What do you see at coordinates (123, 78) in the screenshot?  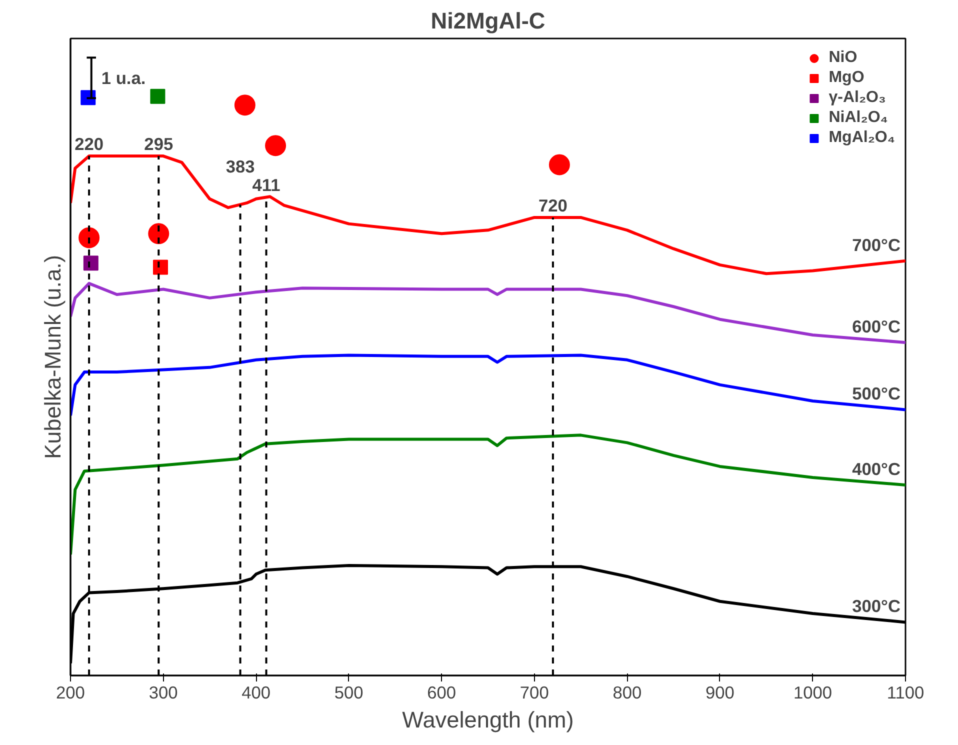 I see `text: 1 u.a.` at bounding box center [123, 78].